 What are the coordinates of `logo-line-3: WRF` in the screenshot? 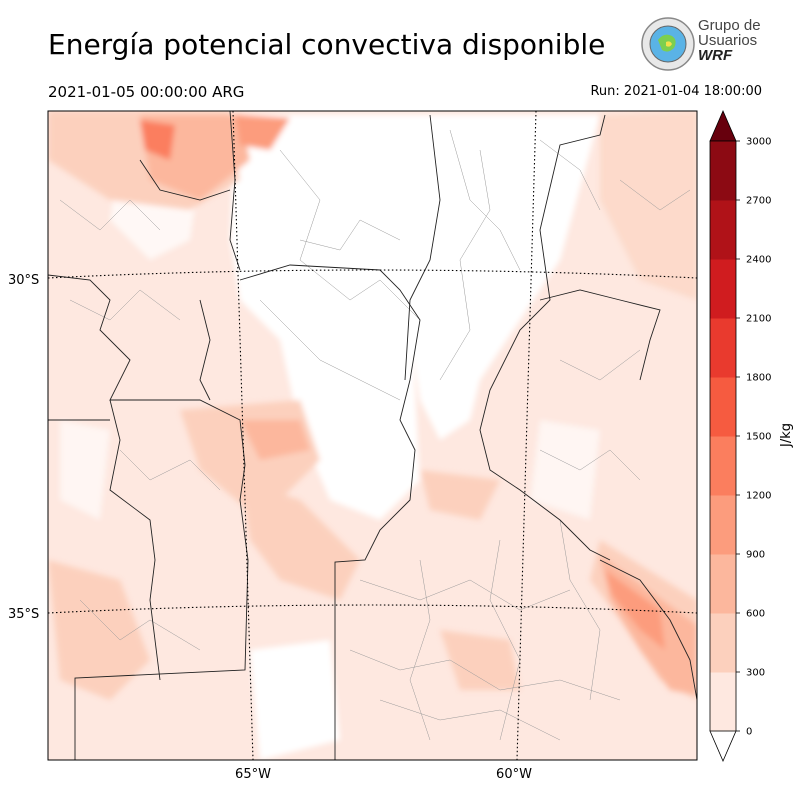 It's located at (715, 55).